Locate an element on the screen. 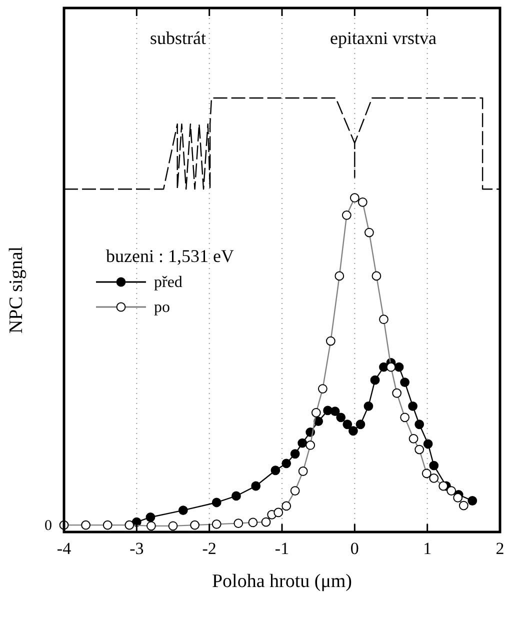 Image resolution: width=522 pixels, height=617 pixels. x-tick-label: 2 is located at coordinates (500, 548).